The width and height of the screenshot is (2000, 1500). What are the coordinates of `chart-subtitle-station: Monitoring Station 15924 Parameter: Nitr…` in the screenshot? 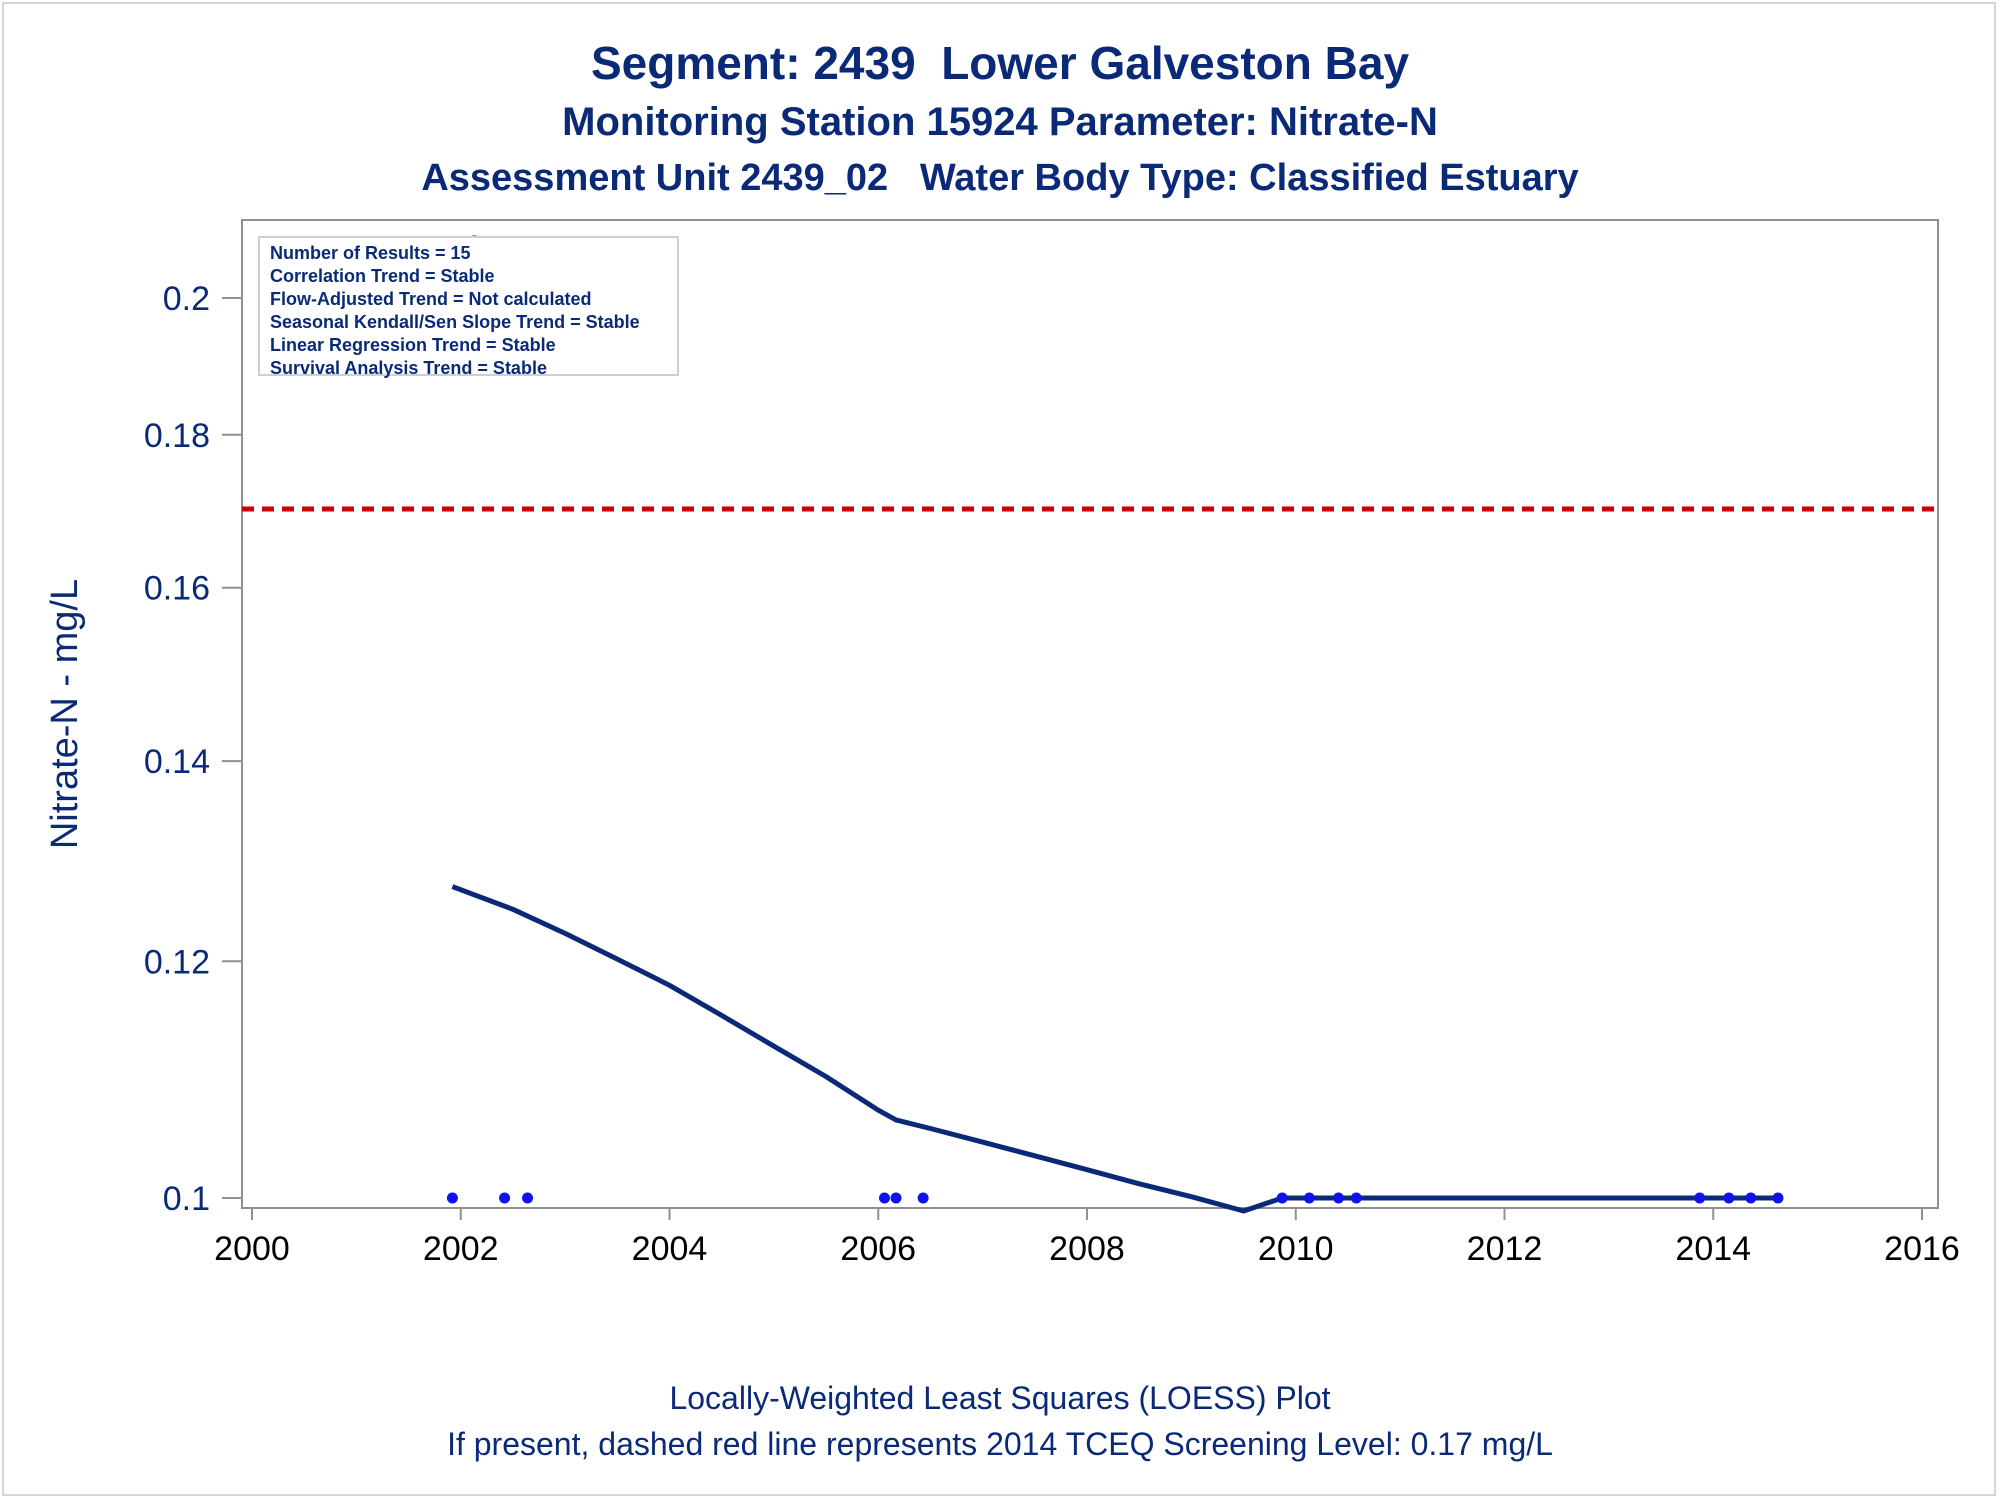 It's located at (1000, 122).